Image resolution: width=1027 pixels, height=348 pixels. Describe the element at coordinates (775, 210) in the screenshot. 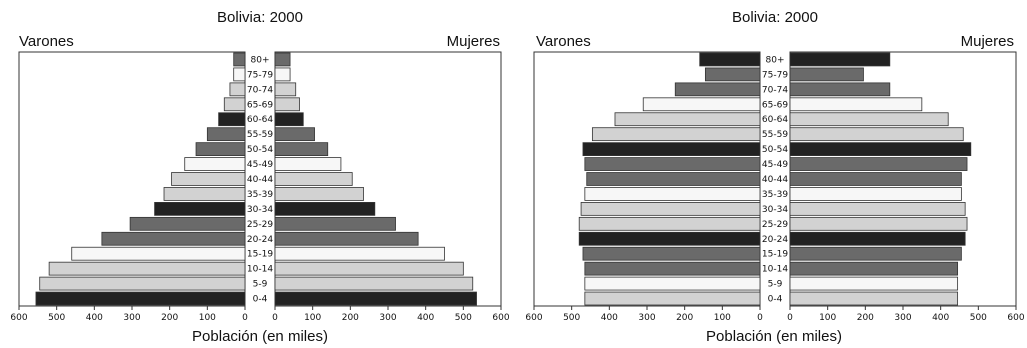

I see `age-group-label: 30-34` at that location.